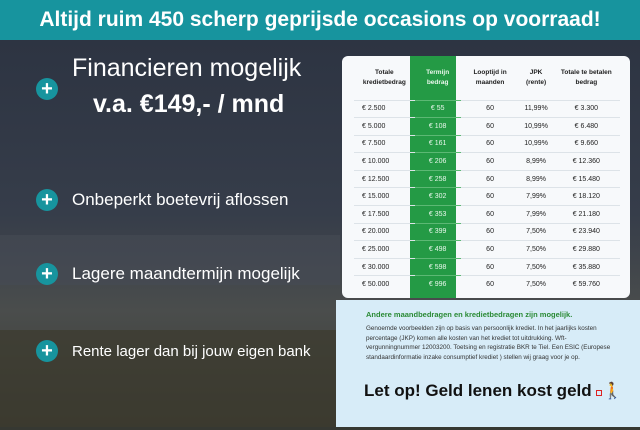  What do you see at coordinates (437, 126) in the screenshot?
I see `table-cell: € 108` at bounding box center [437, 126].